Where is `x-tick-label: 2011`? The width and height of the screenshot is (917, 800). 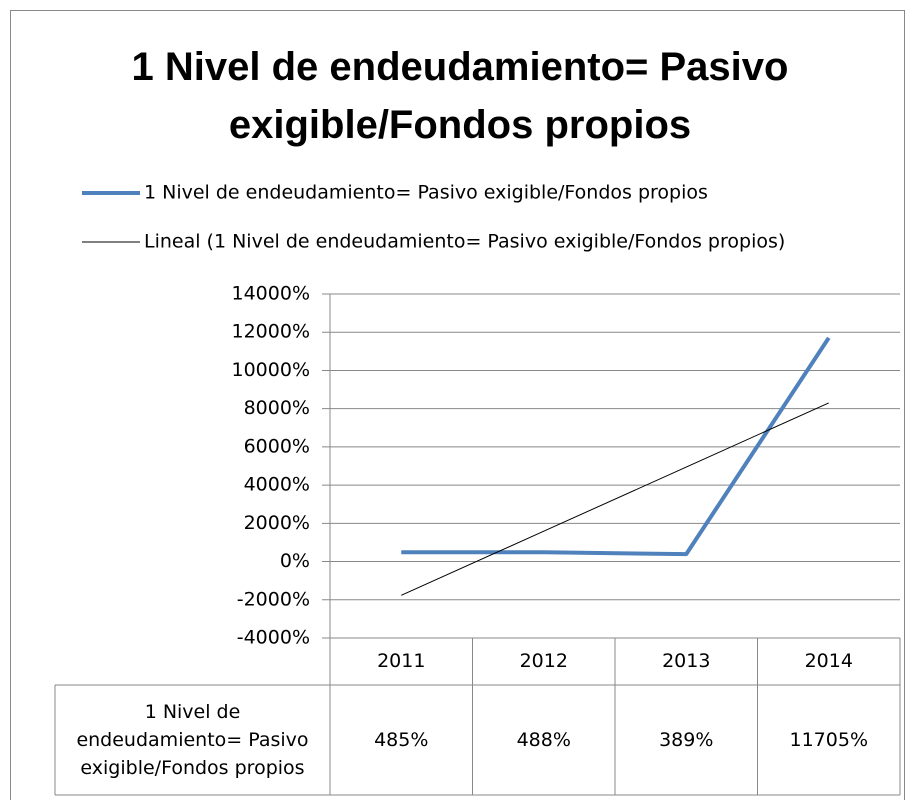
x-tick-label: 2011 is located at coordinates (401, 661).